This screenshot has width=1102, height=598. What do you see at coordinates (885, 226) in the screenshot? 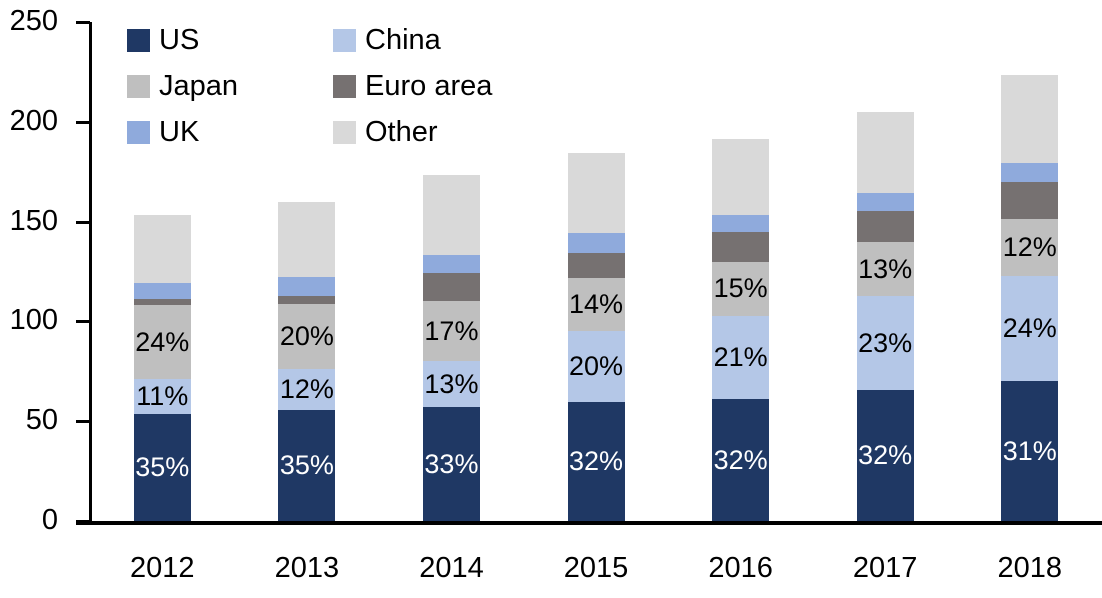
I see `segment-euro-area-2017` at bounding box center [885, 226].